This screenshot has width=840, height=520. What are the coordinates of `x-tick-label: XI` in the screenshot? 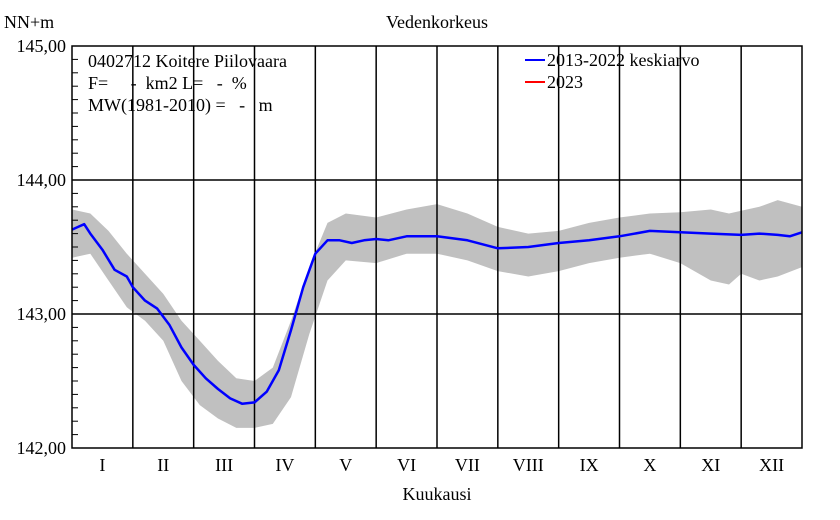 It's located at (710, 465).